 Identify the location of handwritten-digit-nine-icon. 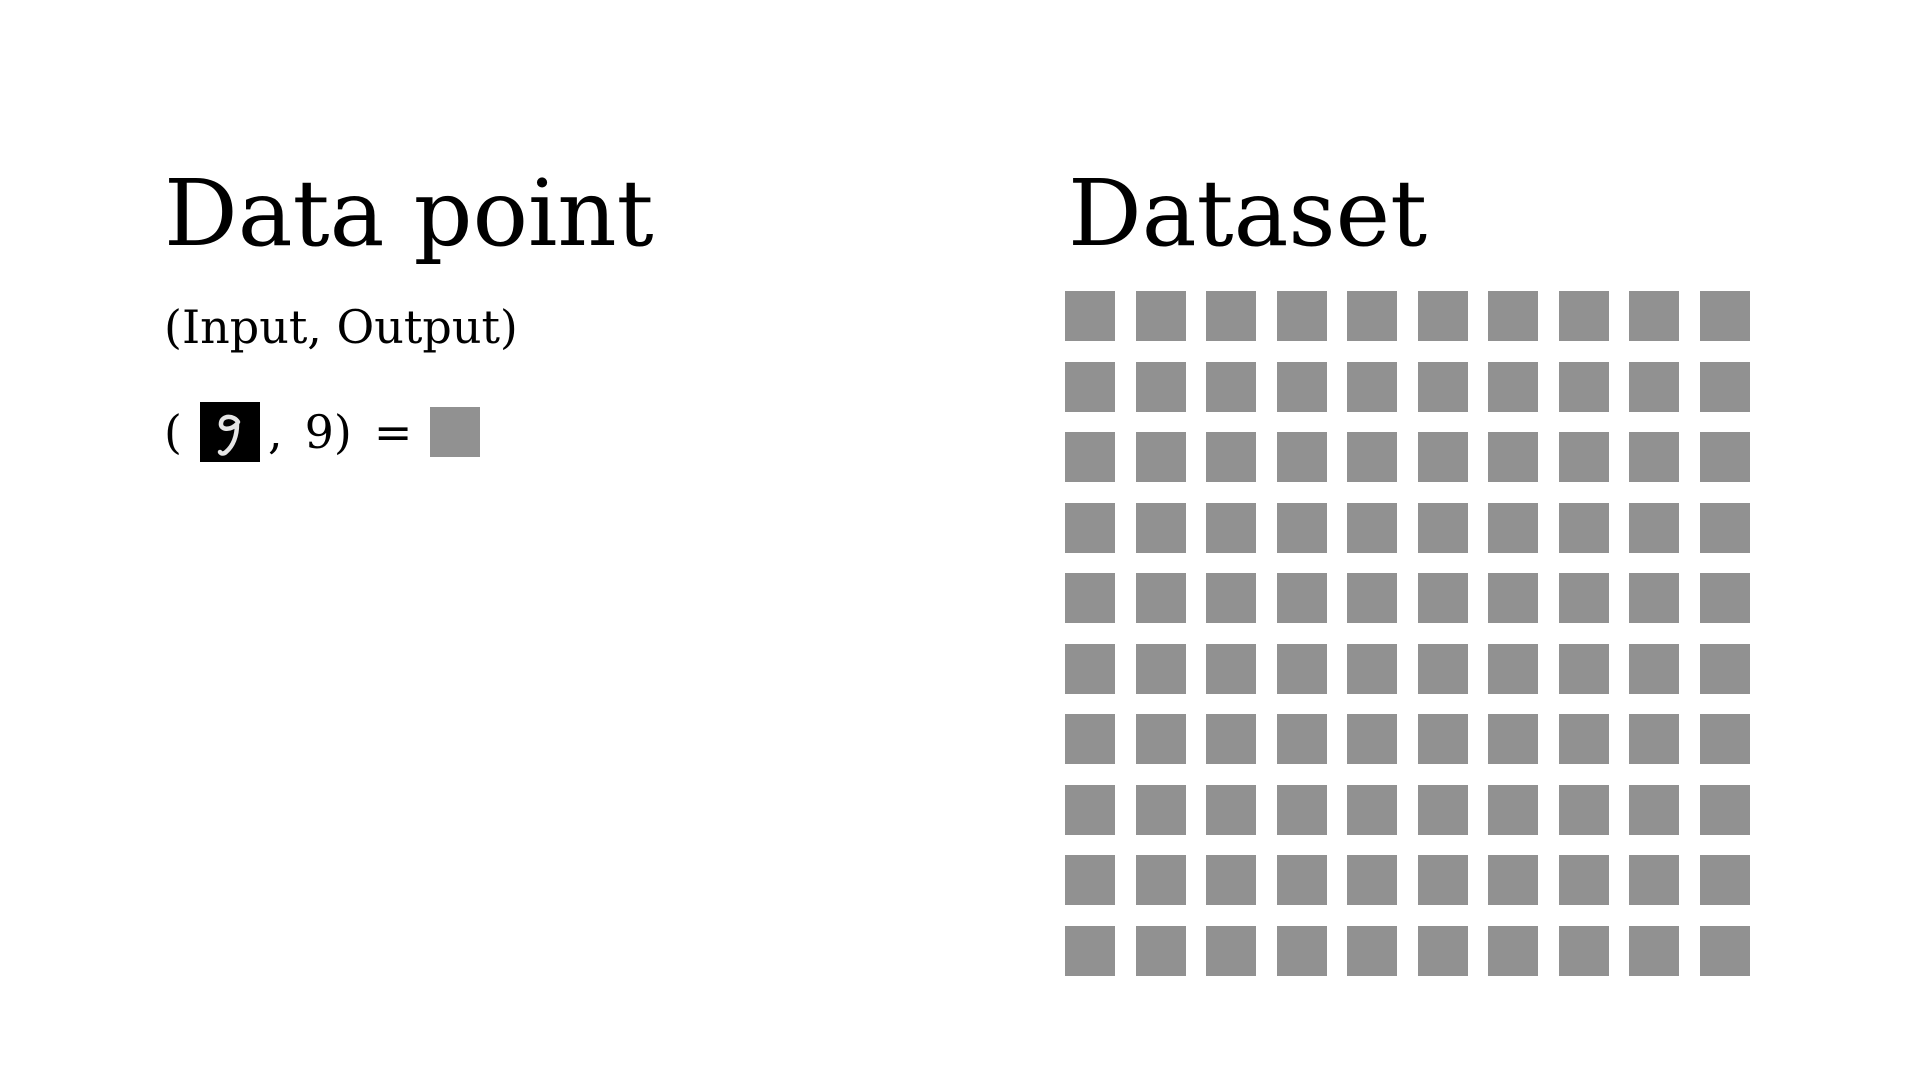
(229, 432).